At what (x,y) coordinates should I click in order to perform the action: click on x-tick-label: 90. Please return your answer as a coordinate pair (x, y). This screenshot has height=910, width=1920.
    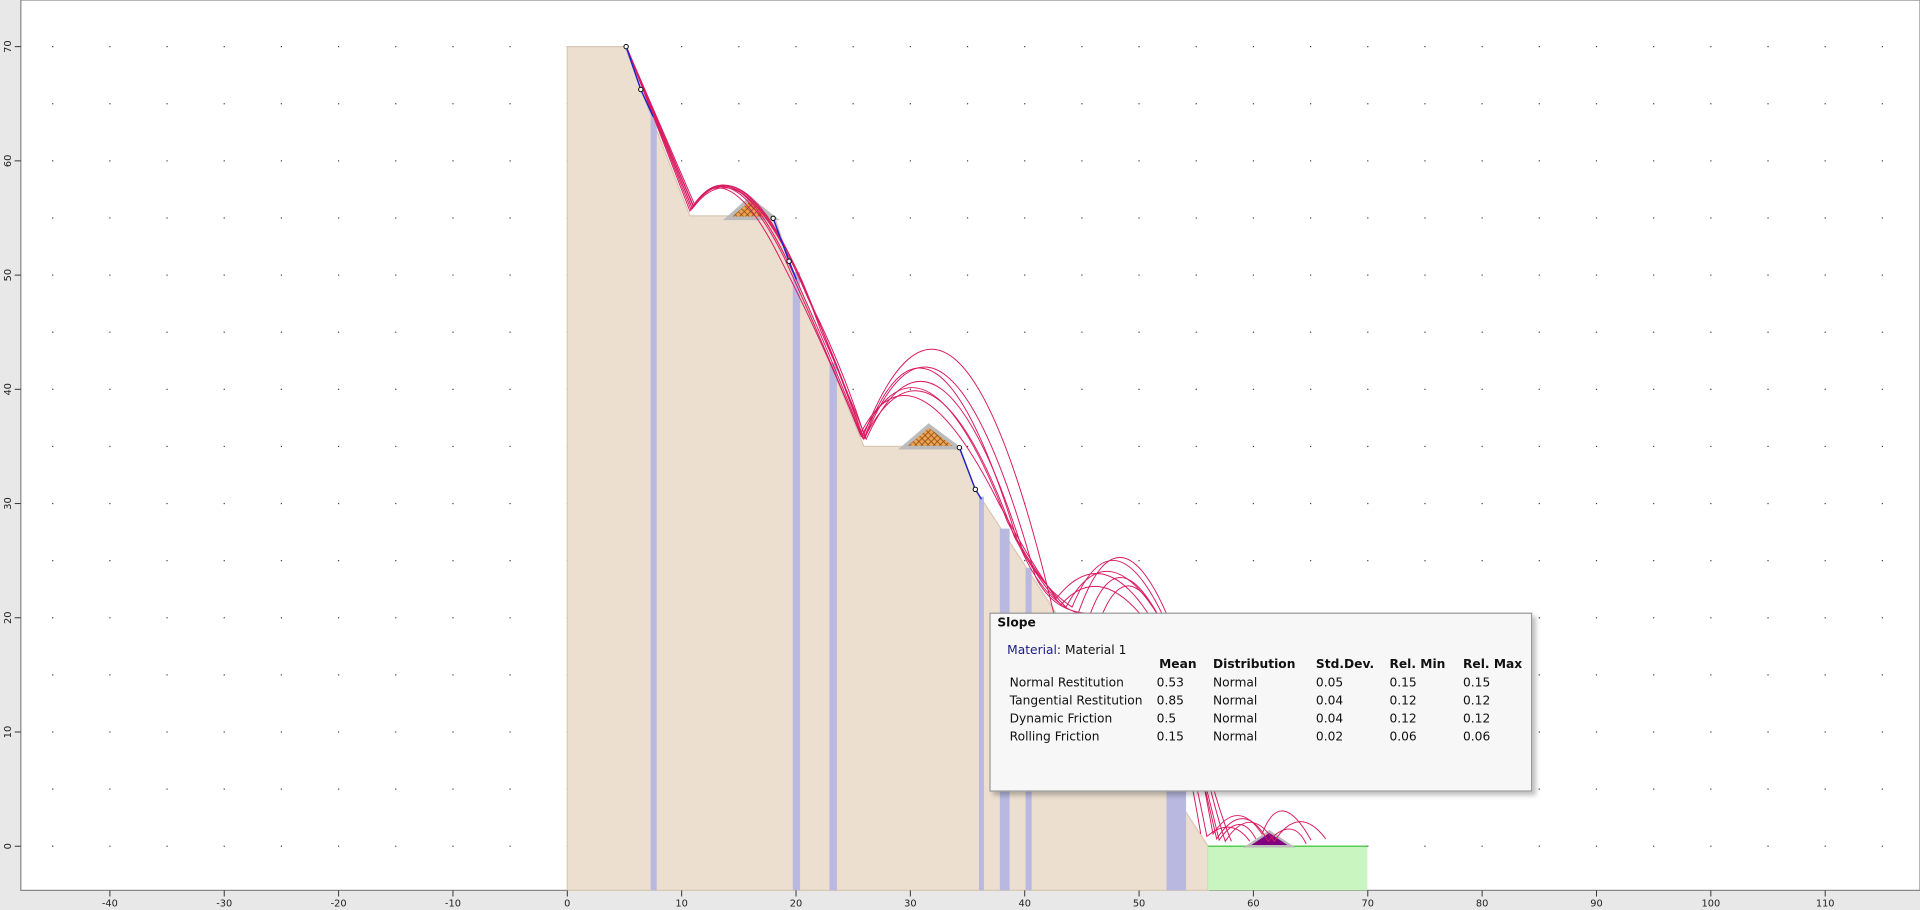
    Looking at the image, I should click on (1596, 903).